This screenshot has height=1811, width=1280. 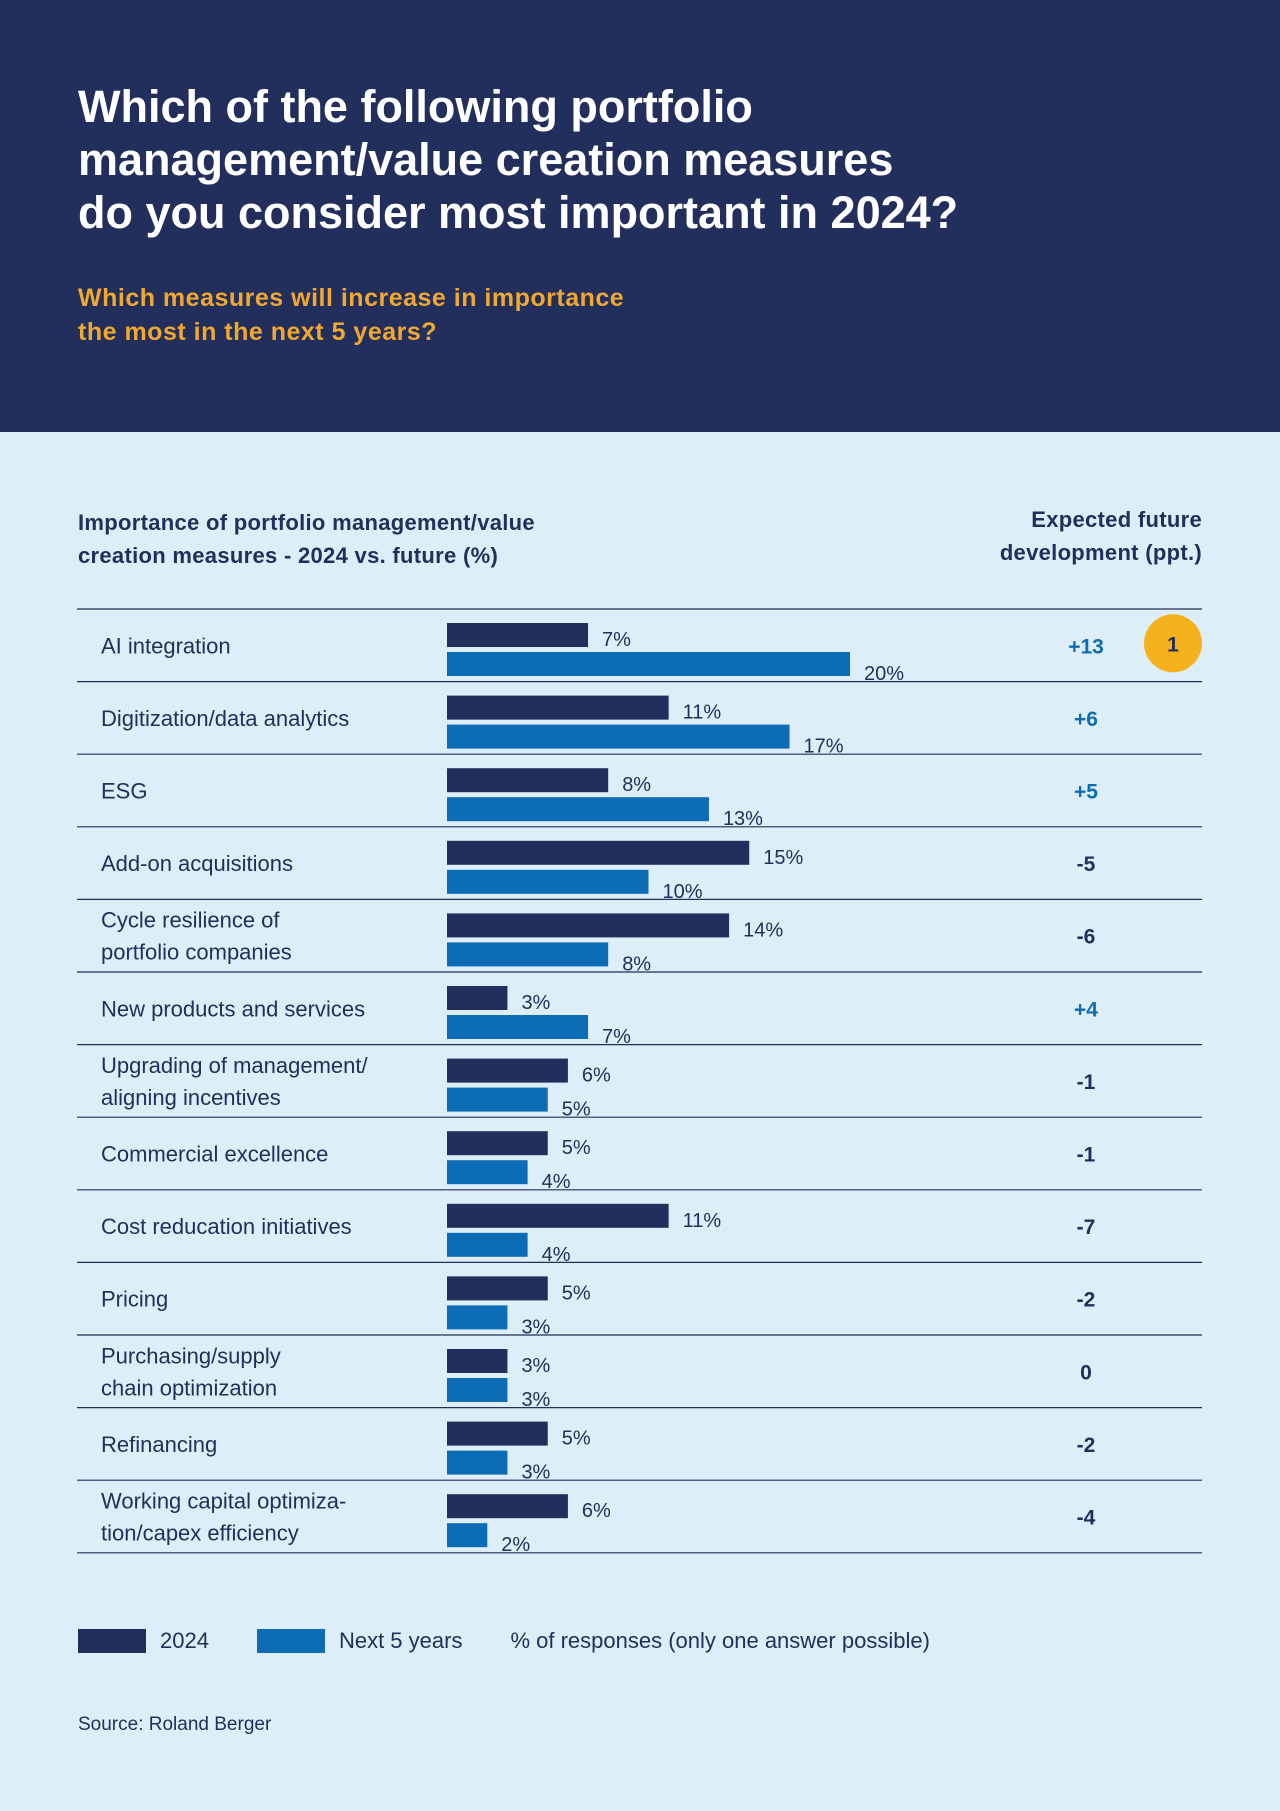 I want to click on rank-badge-label: 1, so click(x=1173, y=644).